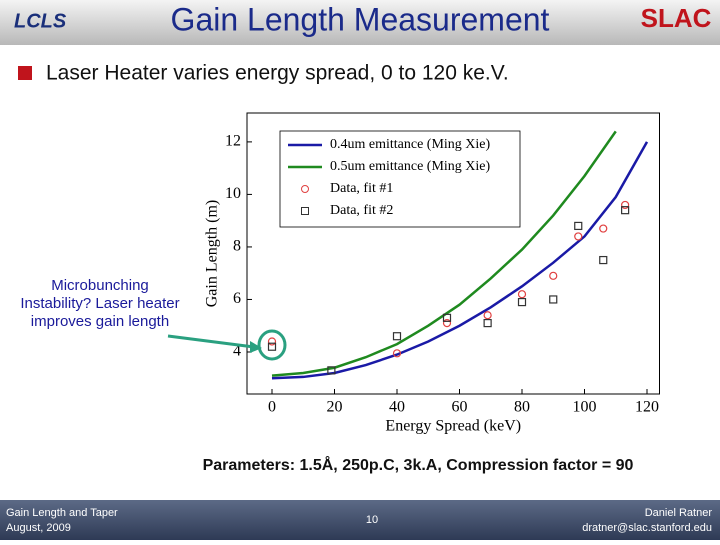 This screenshot has height=545, width=720. I want to click on x-tick-label: 40, so click(397, 407).